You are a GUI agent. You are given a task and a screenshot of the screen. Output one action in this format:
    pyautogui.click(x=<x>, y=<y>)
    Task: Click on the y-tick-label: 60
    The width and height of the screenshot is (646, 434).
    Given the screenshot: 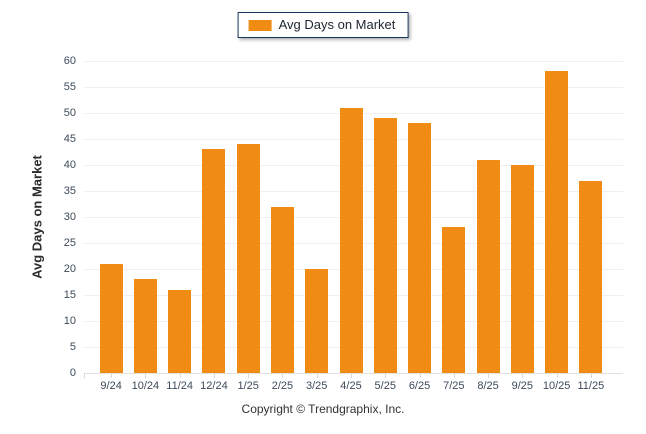 What is the action you would take?
    pyautogui.click(x=69, y=61)
    